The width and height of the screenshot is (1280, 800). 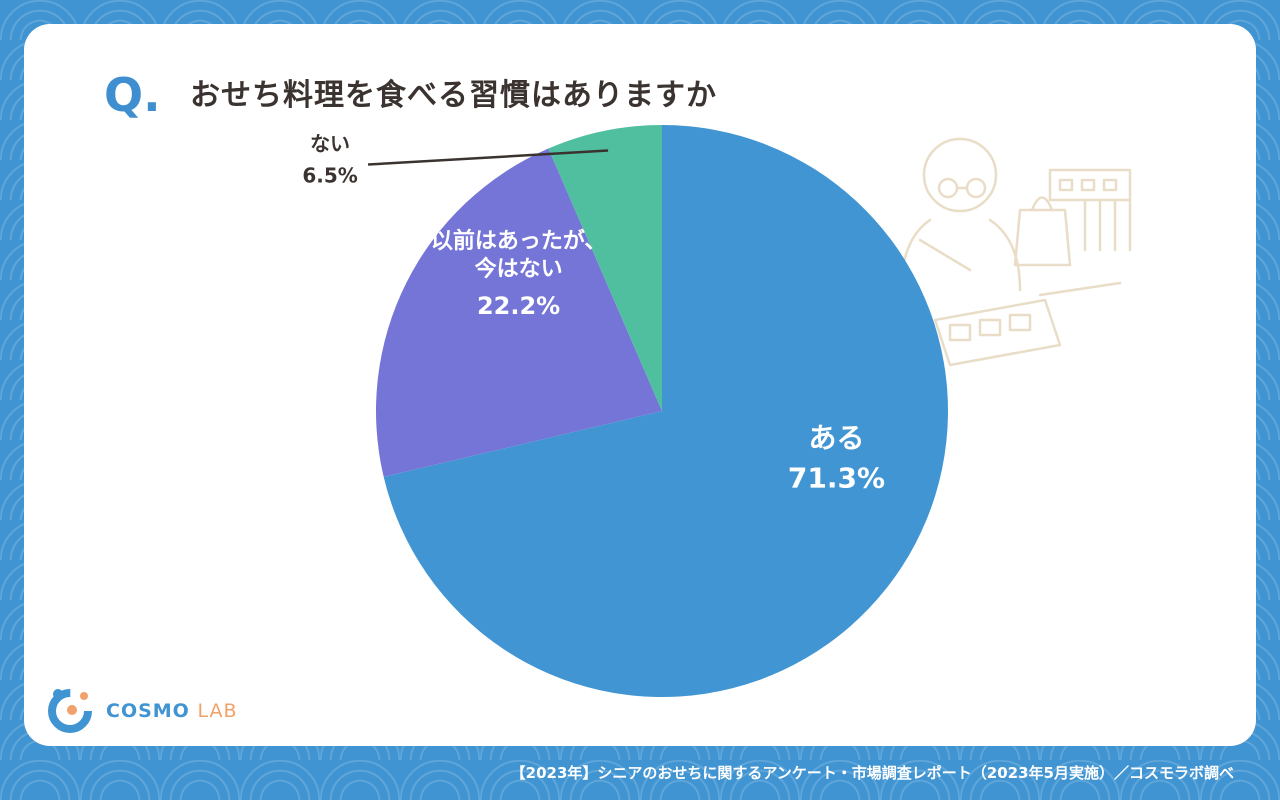 What do you see at coordinates (836, 437) in the screenshot?
I see `slice-label-1: ある` at bounding box center [836, 437].